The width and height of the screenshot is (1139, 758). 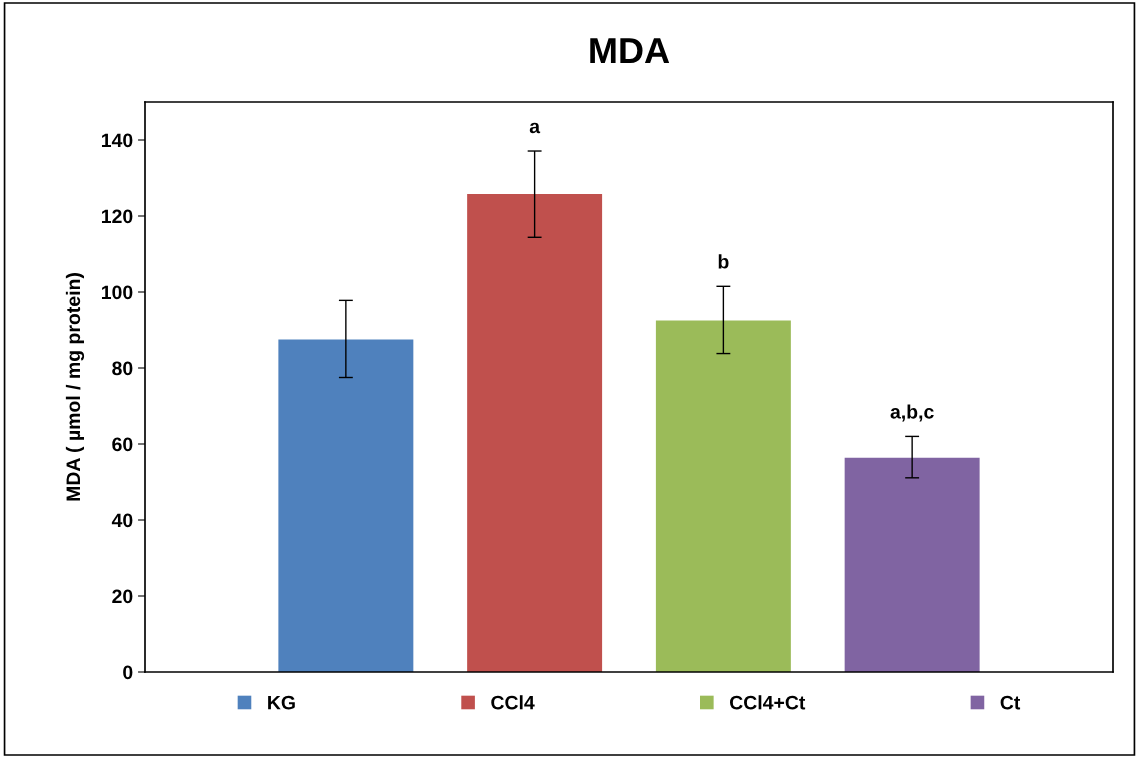 I want to click on legend-label: KG, so click(x=281, y=702).